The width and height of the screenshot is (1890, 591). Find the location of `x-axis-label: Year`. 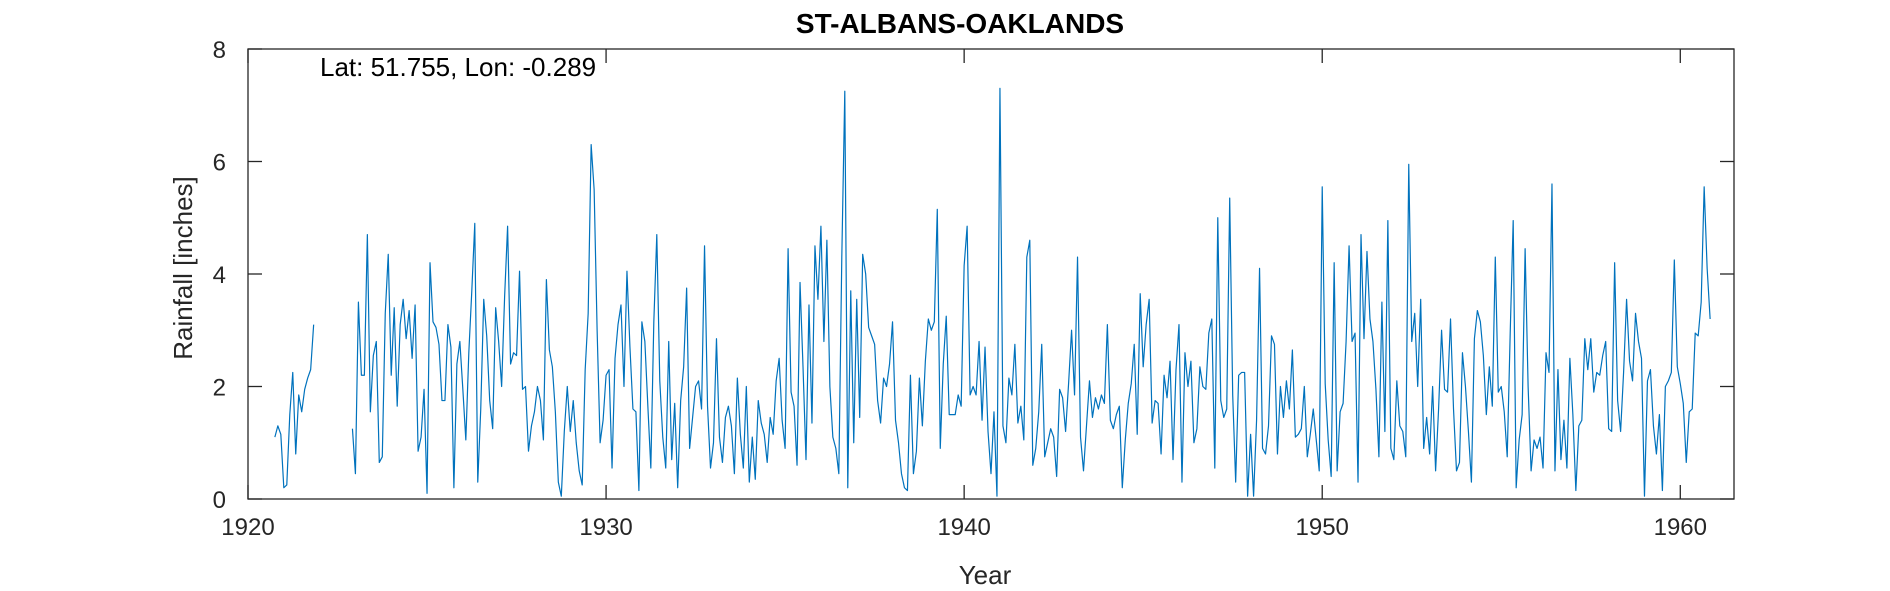

x-axis-label: Year is located at coordinates (985, 575).